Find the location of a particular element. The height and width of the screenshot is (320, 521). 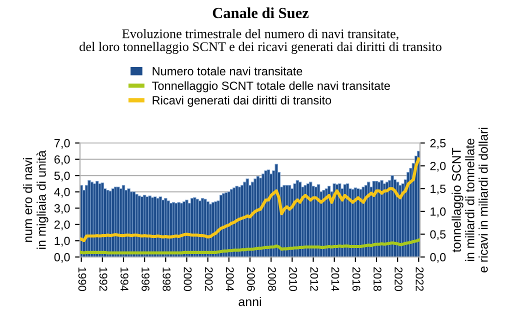

x-tick-label: 1998 is located at coordinates (166, 279).